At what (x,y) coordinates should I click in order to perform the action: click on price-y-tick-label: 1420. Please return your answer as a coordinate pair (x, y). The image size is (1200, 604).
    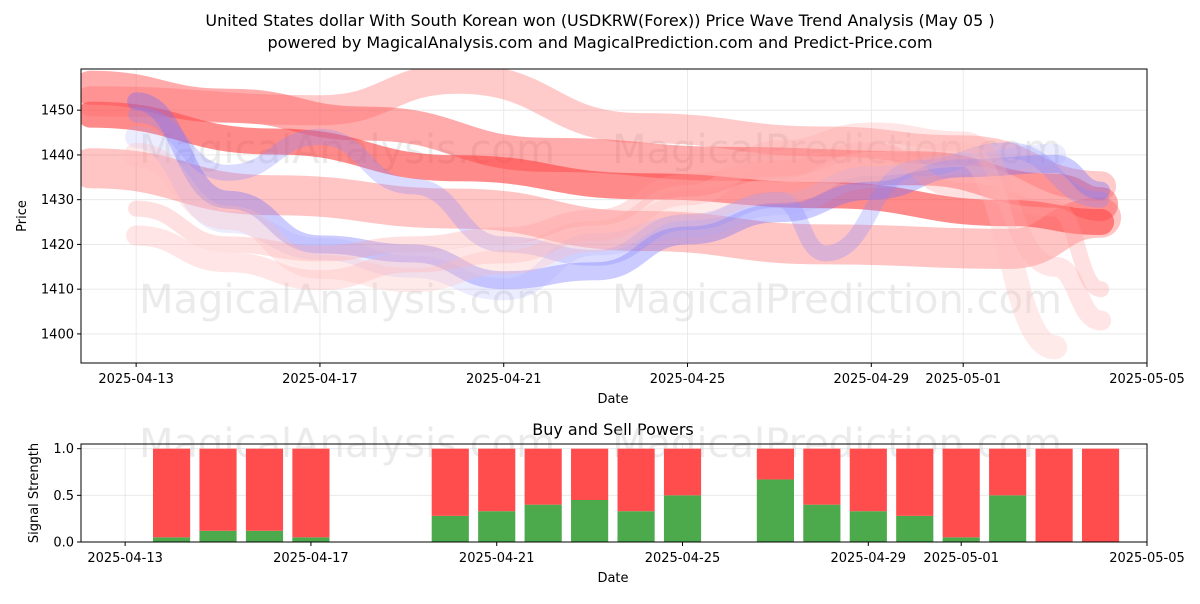
    Looking at the image, I should click on (57, 245).